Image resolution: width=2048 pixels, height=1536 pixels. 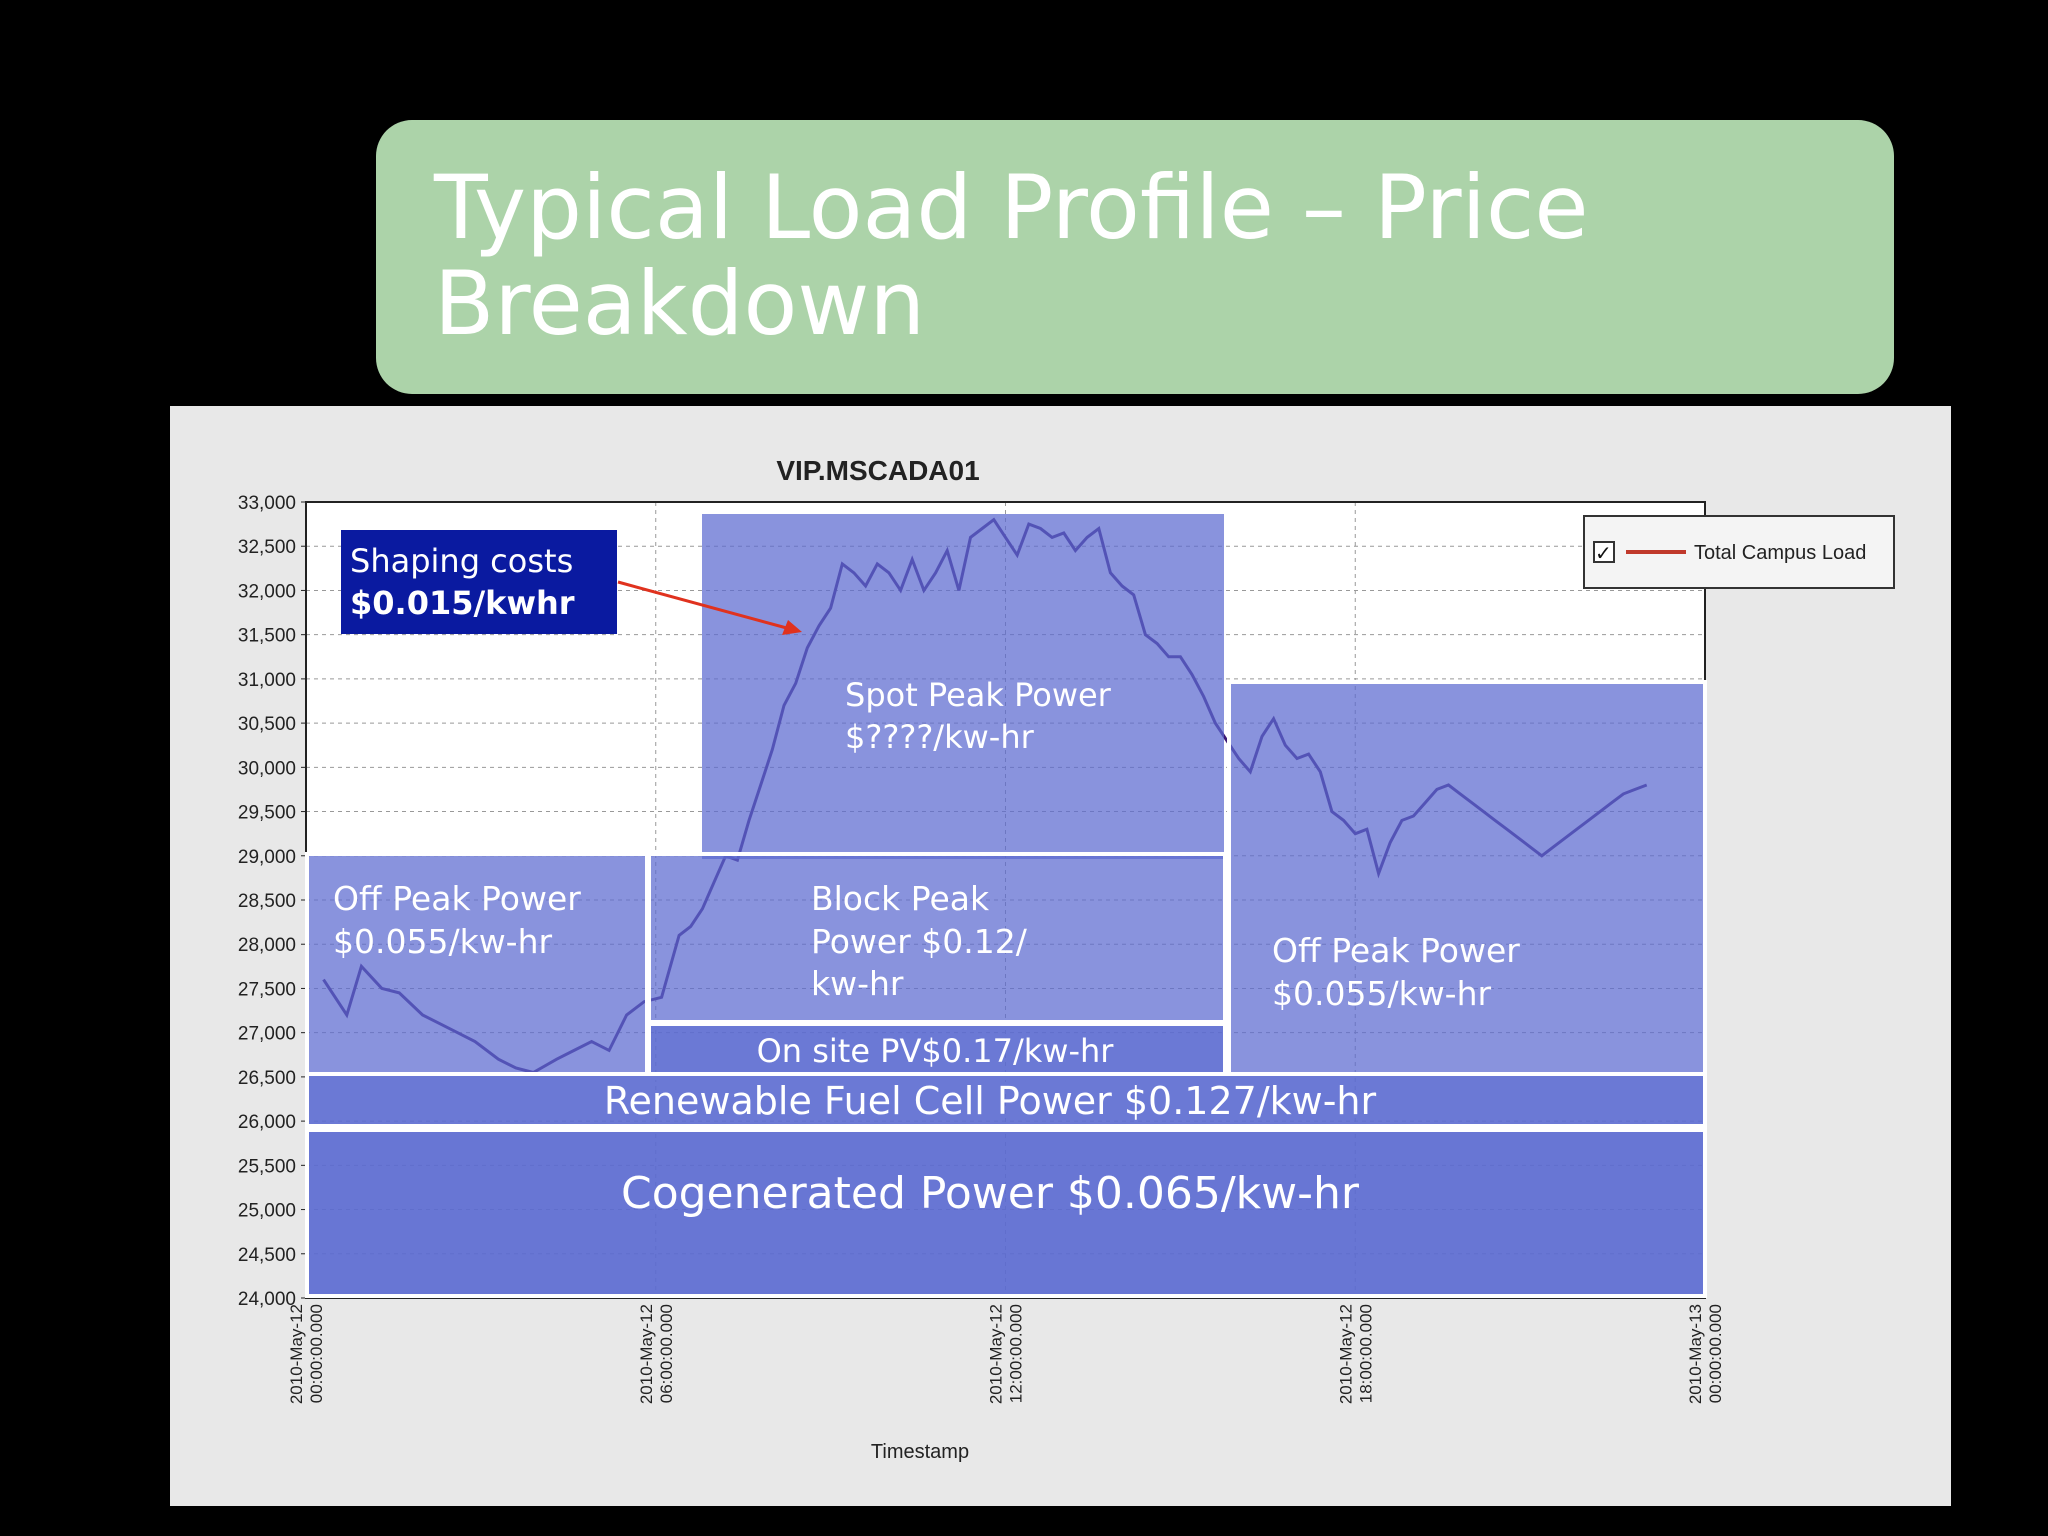 What do you see at coordinates (1016, 1353) in the screenshot?
I see `x-tick-time: 12:00:00.000` at bounding box center [1016, 1353].